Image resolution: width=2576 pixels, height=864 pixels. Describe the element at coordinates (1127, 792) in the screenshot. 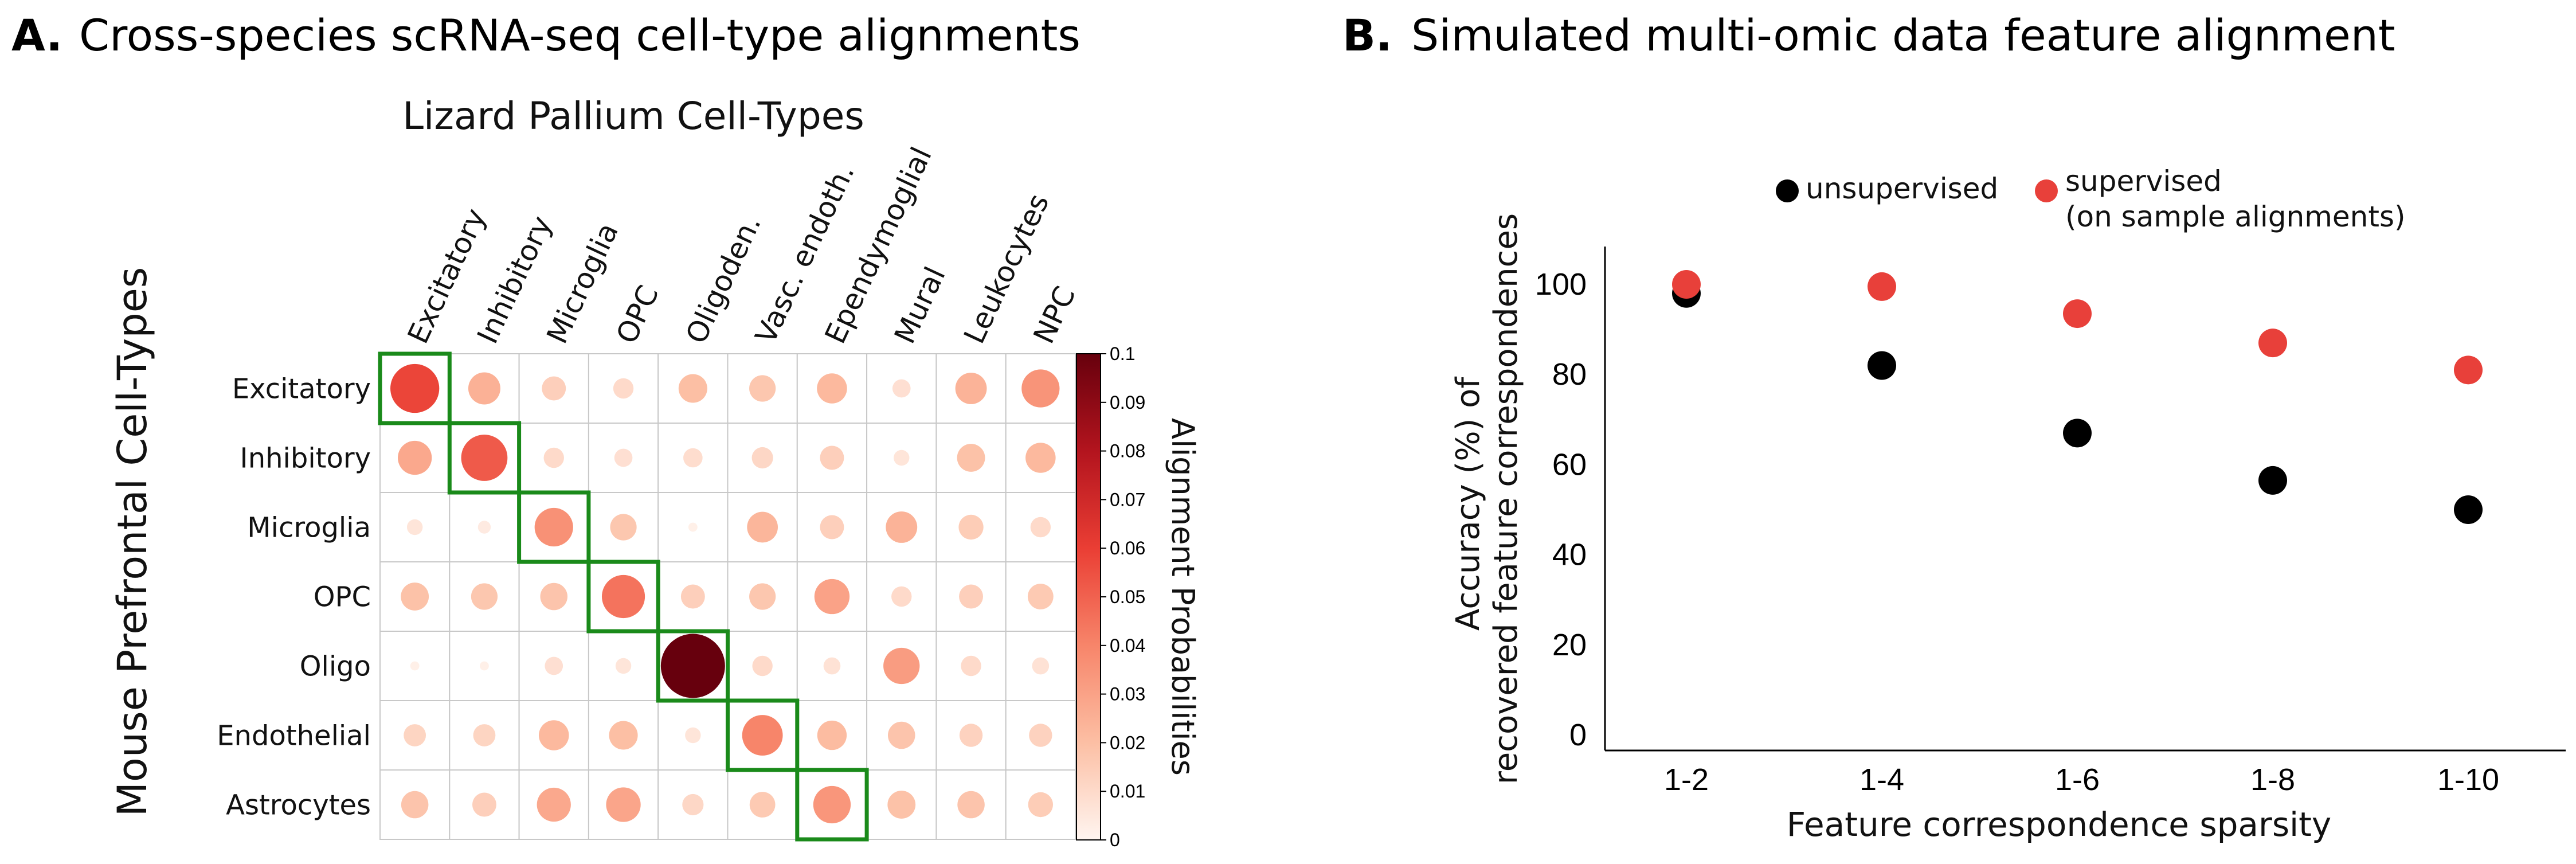

I see `colorbar-tick-label: 0.01` at that location.